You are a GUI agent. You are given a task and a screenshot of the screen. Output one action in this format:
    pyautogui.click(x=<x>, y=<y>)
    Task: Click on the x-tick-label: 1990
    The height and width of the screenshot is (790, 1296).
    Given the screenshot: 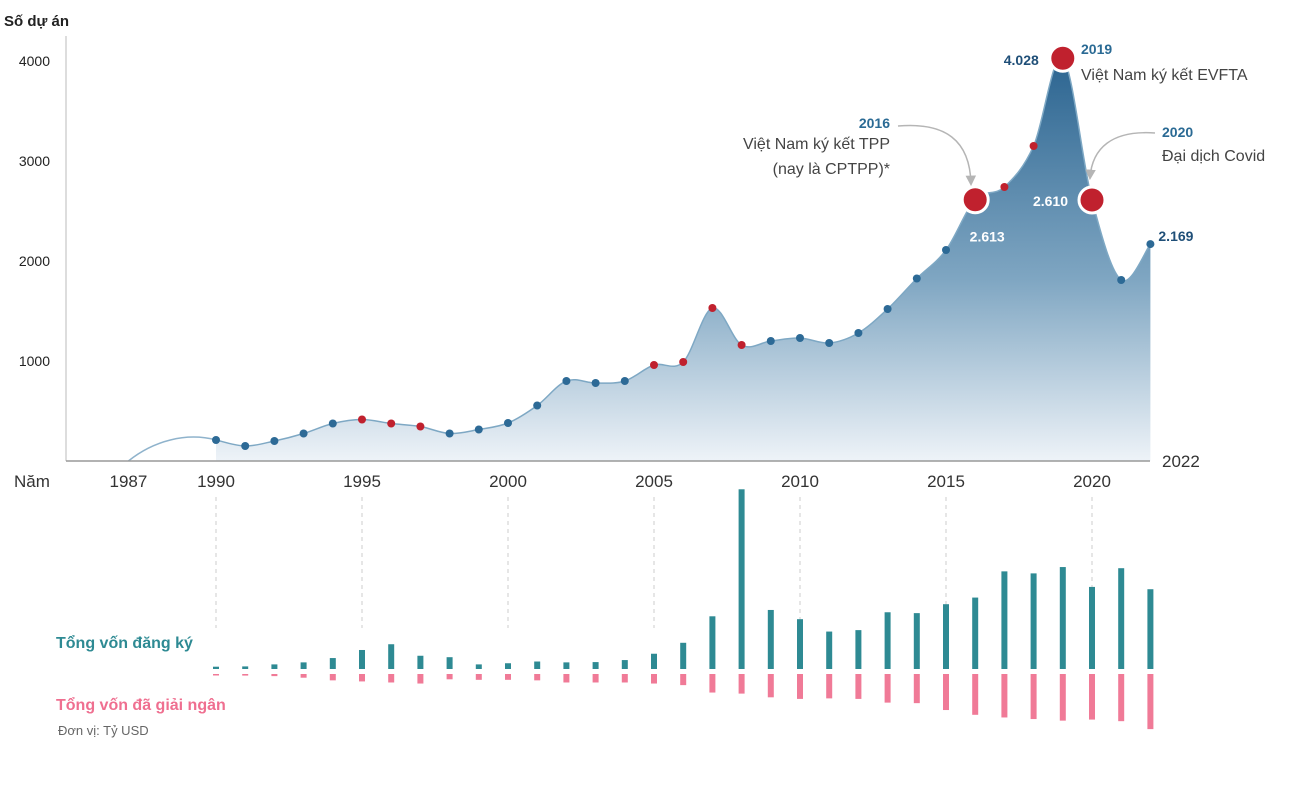 What is the action you would take?
    pyautogui.click(x=216, y=481)
    